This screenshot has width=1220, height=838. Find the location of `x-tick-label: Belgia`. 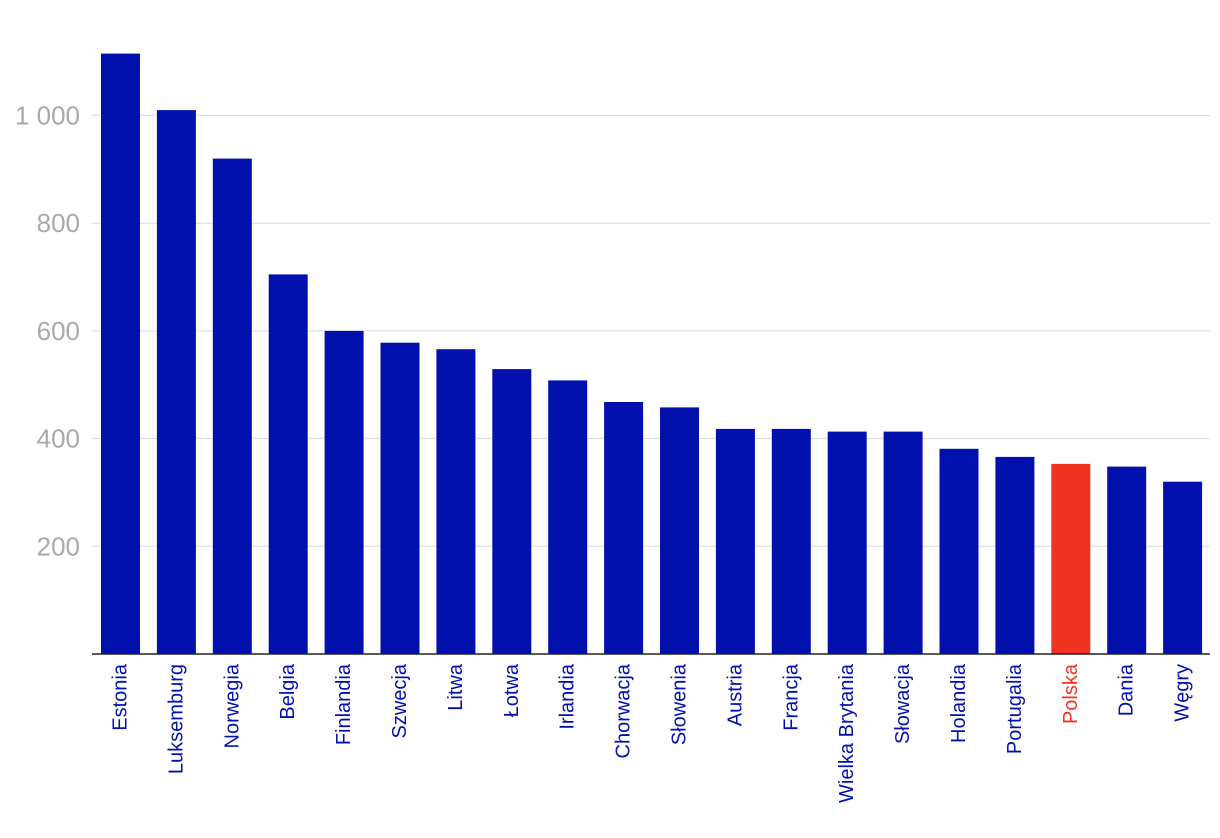

x-tick-label: Belgia is located at coordinates (288, 691).